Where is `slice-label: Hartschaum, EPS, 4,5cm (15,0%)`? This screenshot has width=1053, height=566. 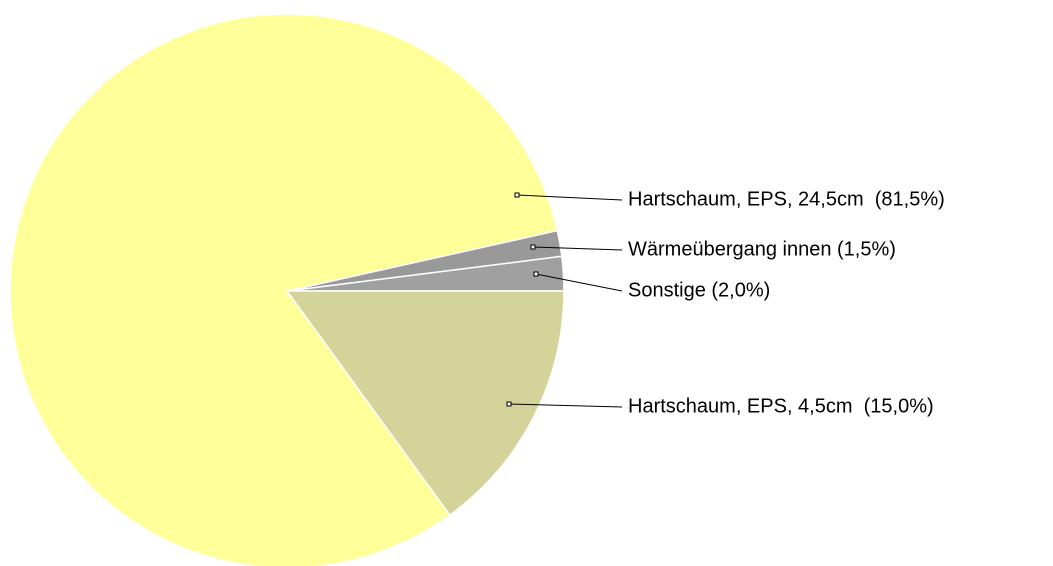 slice-label: Hartschaum, EPS, 4,5cm (15,0%) is located at coordinates (781, 406).